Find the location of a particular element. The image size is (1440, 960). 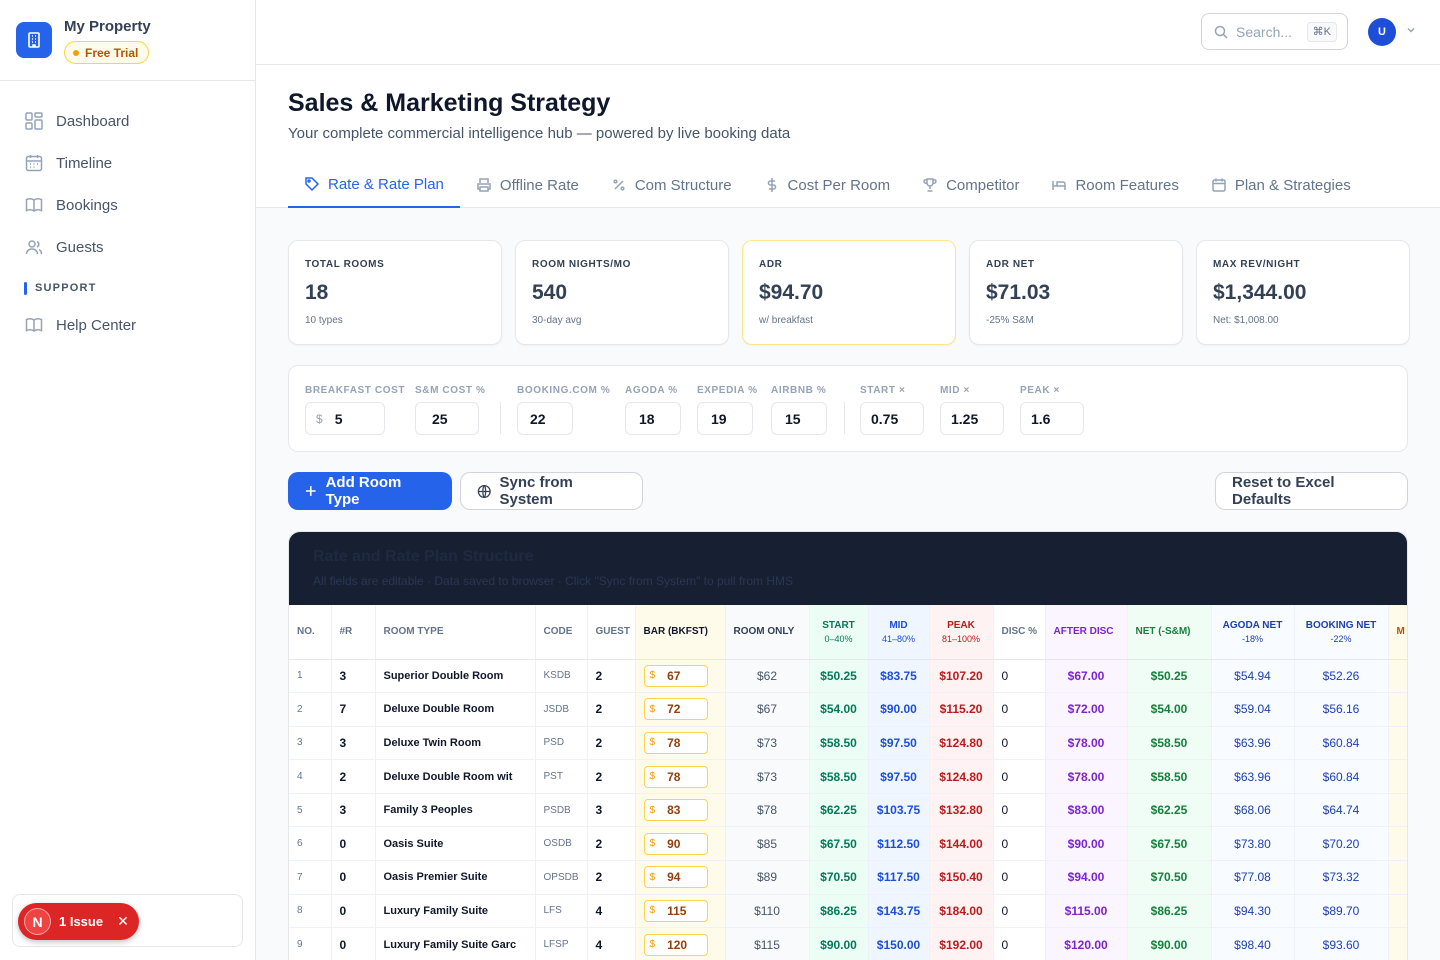

brand-header: My Property Free Trial is located at coordinates (127, 40).